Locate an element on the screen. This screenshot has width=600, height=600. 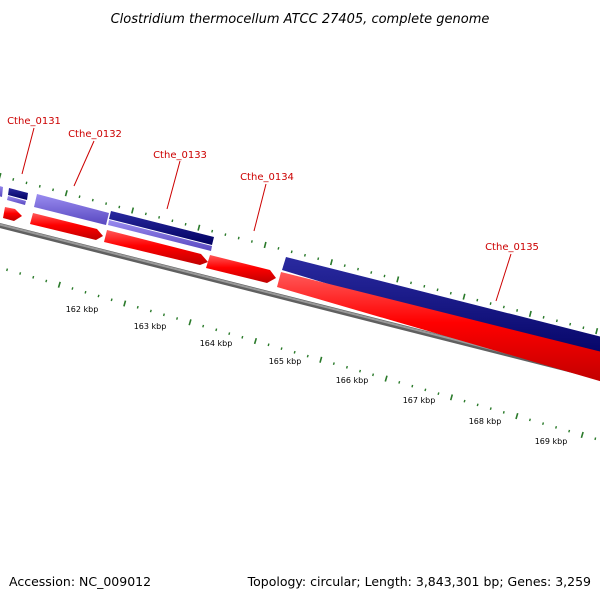
gene-label-cthe-0132: Cthe_0132 is located at coordinates (95, 134).